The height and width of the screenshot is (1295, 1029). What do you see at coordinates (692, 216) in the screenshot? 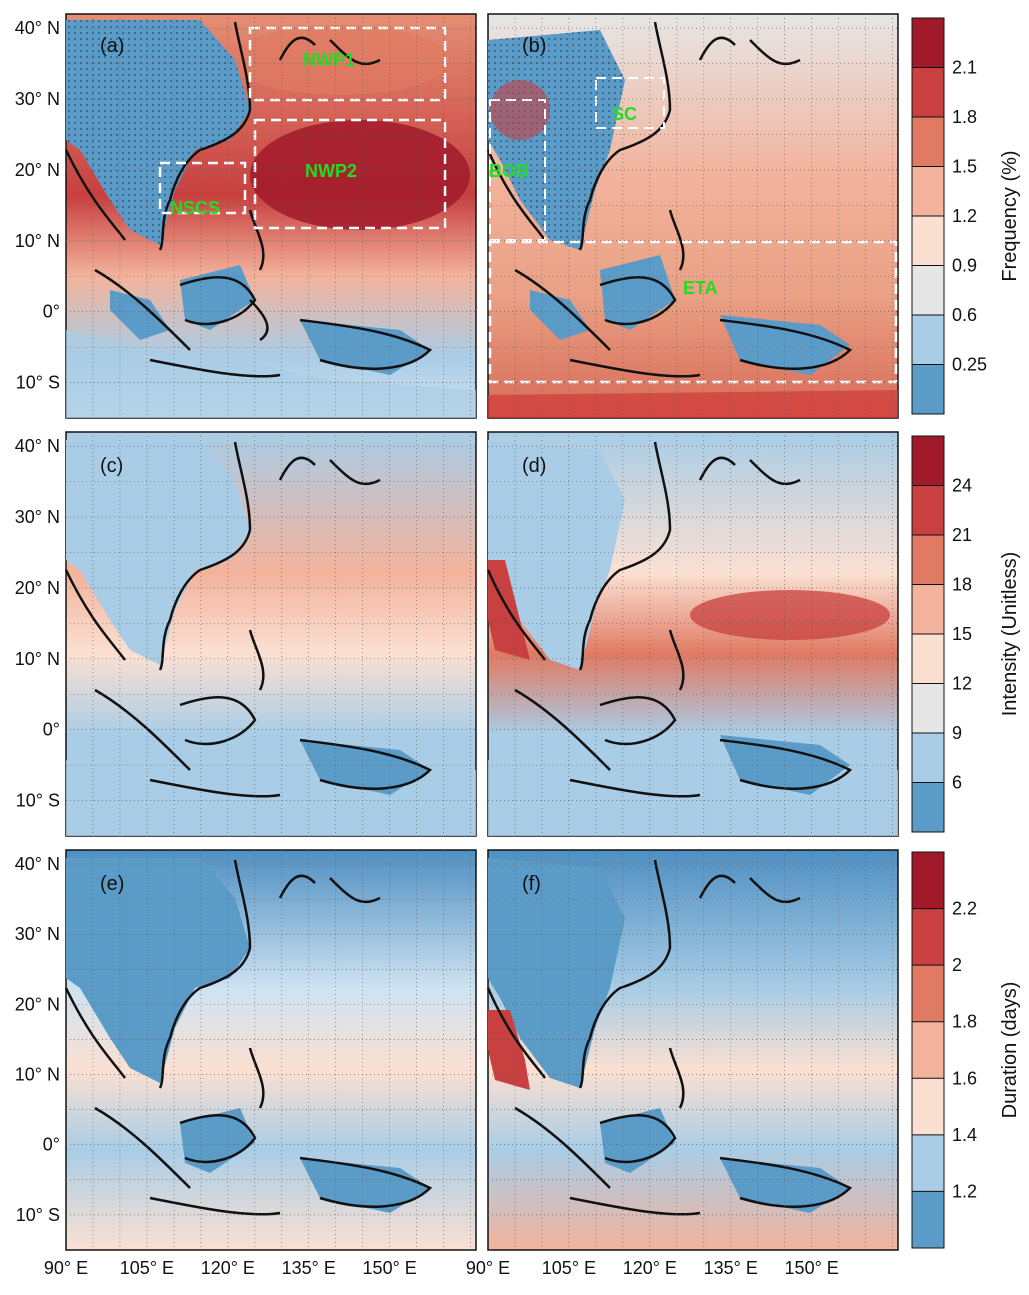
I see `map-panel-b: (b) SC BOB ETA` at bounding box center [692, 216].